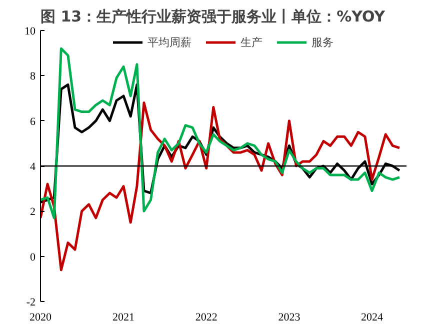  What do you see at coordinates (31, 302) in the screenshot?
I see `y-tick-label: -2` at bounding box center [31, 302].